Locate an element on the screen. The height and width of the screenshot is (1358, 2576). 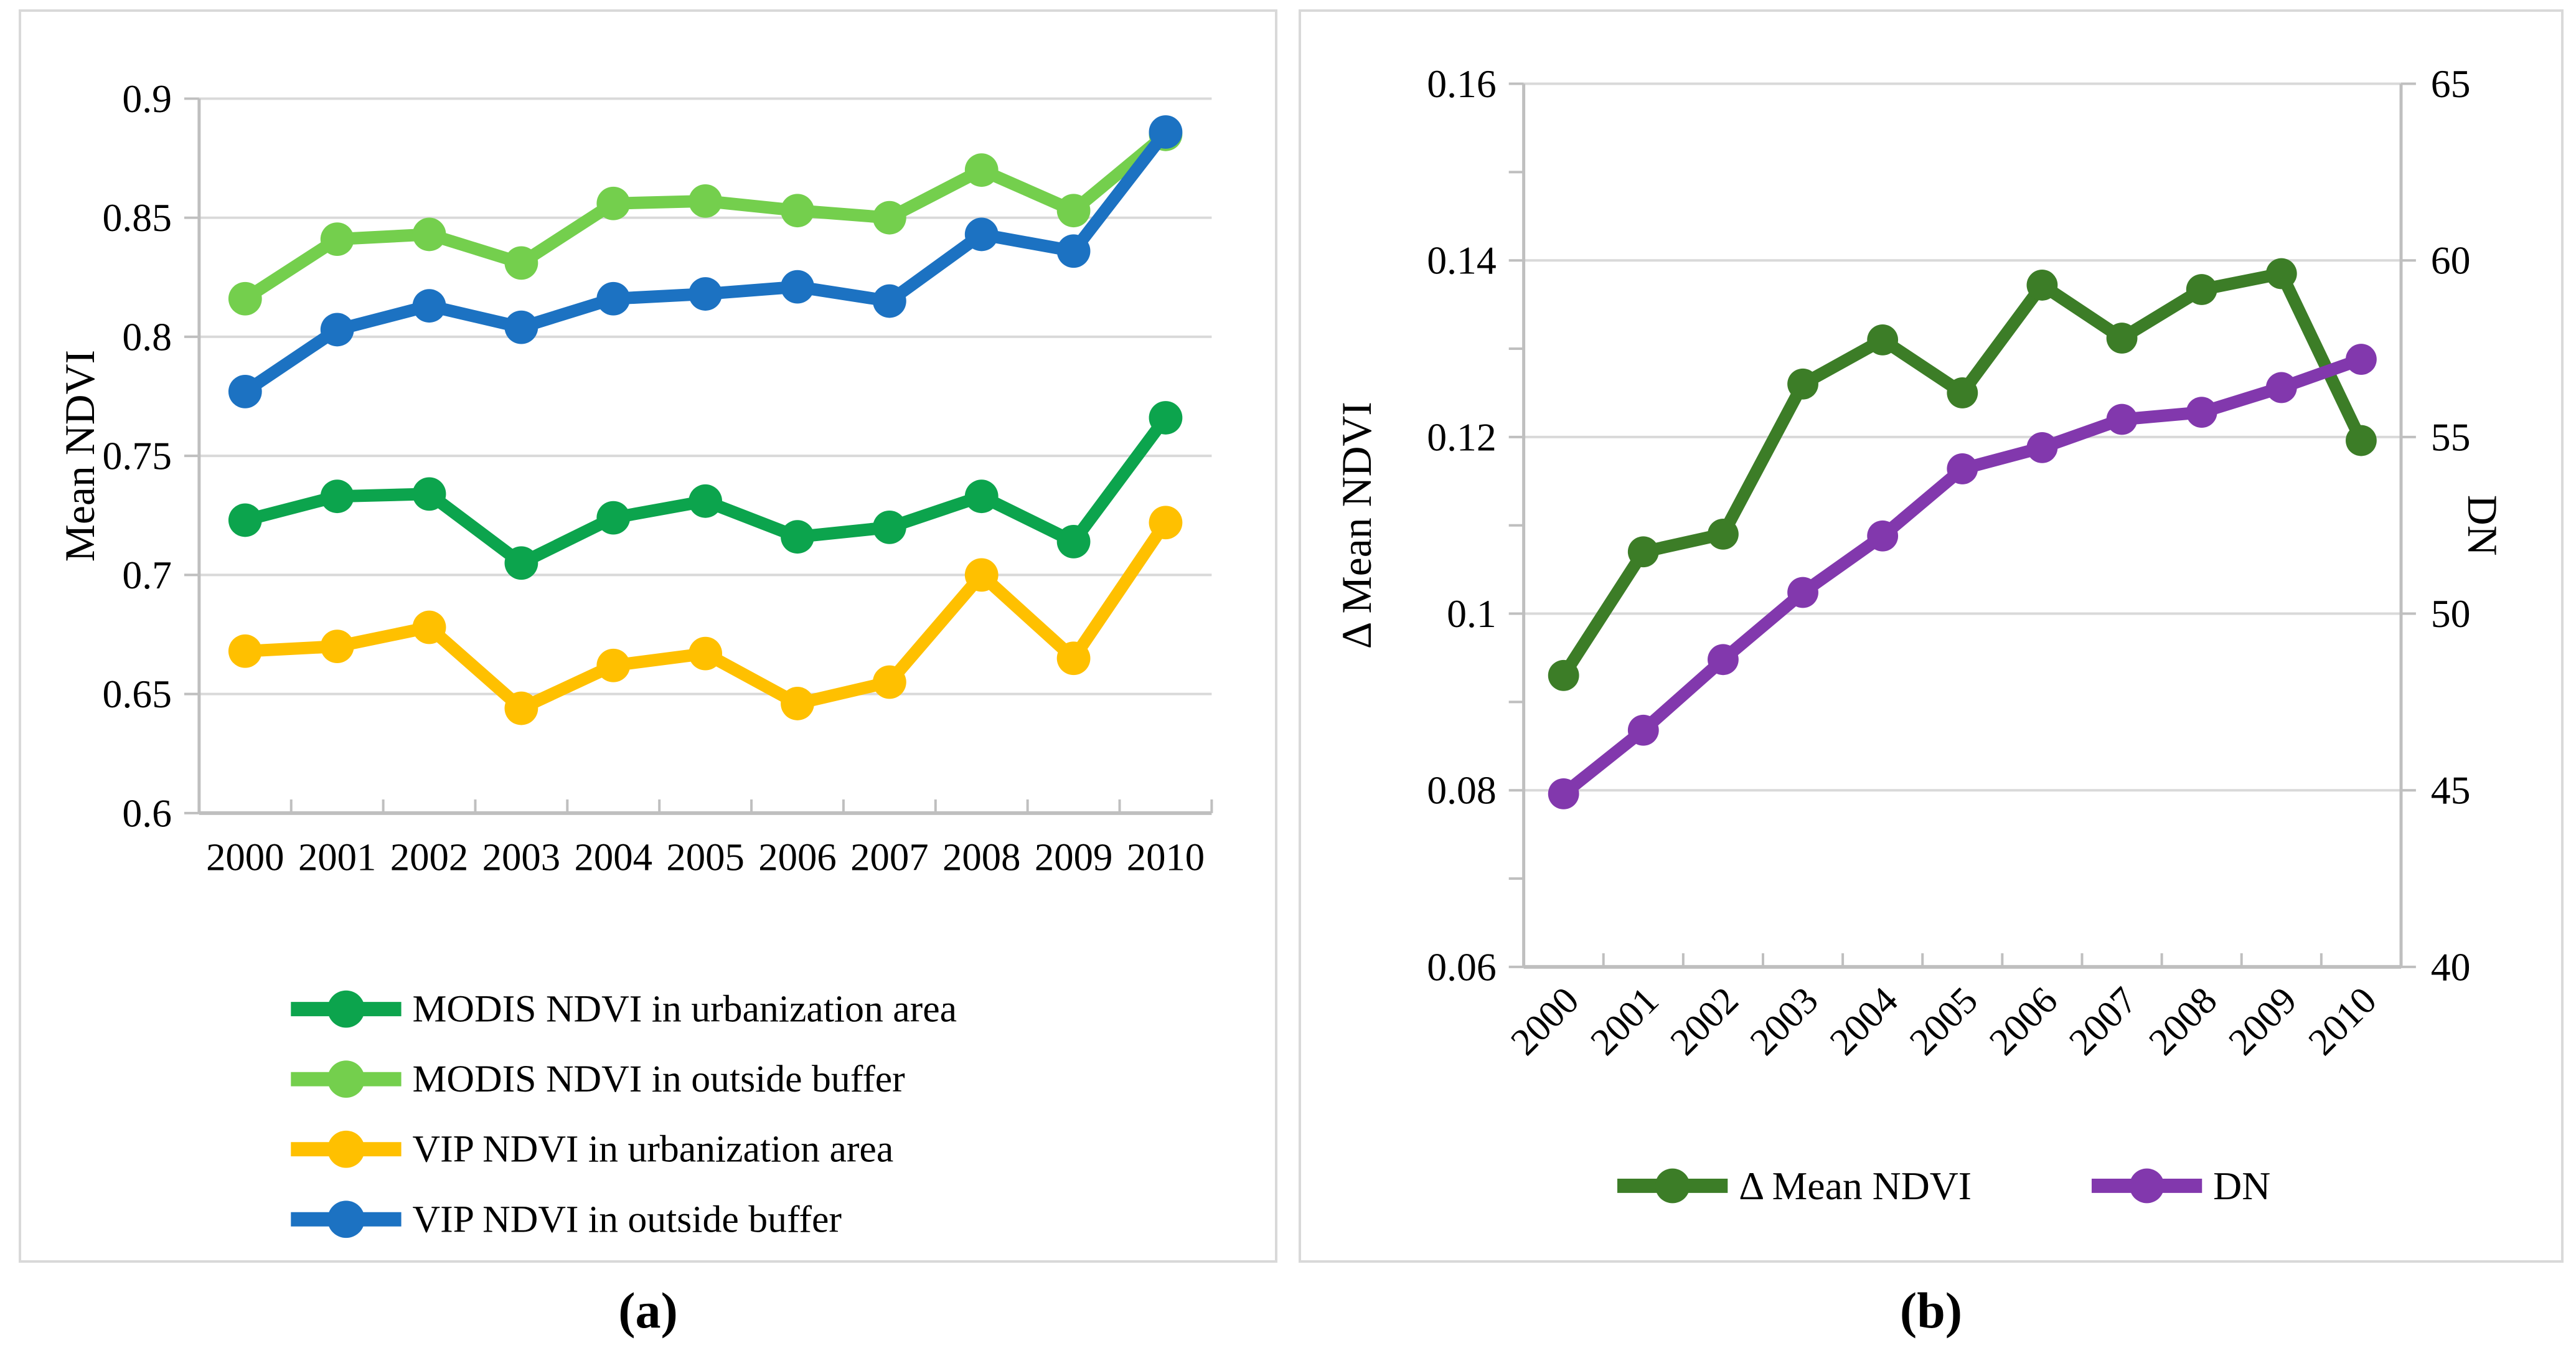
legend-label: VIP NDVI in outside buffer is located at coordinates (627, 1219).